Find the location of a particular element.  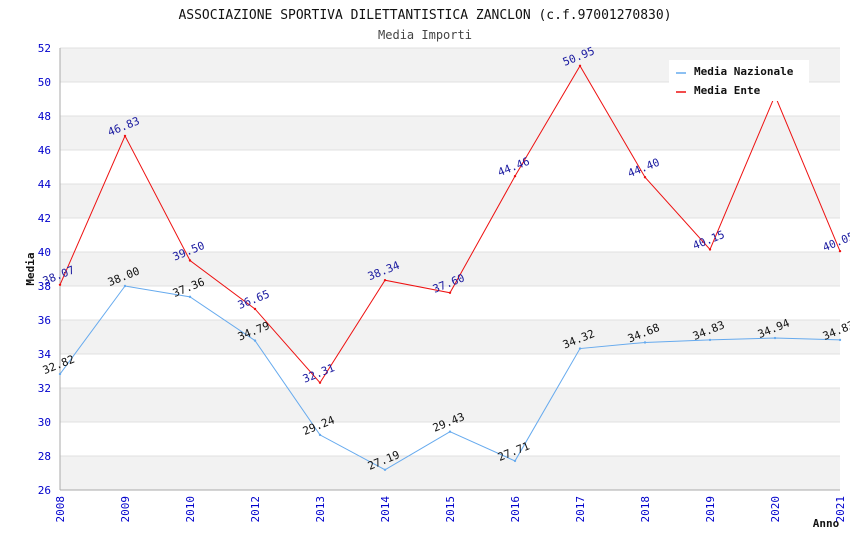

data-label: 40.15 is located at coordinates (709, 240).